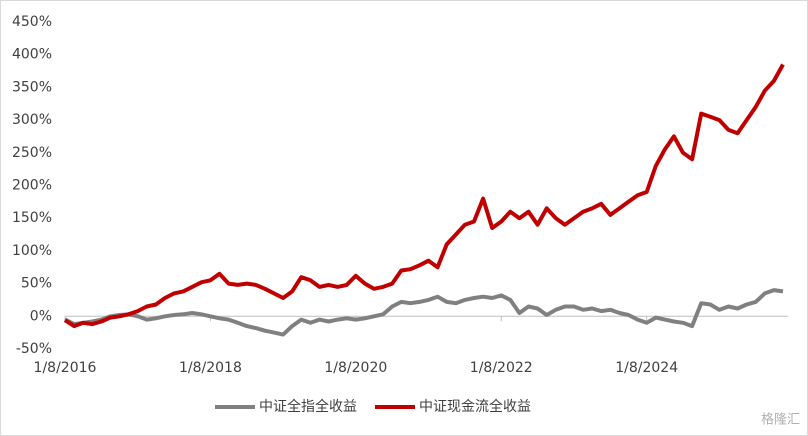 This screenshot has width=808, height=436. Describe the element at coordinates (424, 312) in the screenshot. I see `series-line` at that location.